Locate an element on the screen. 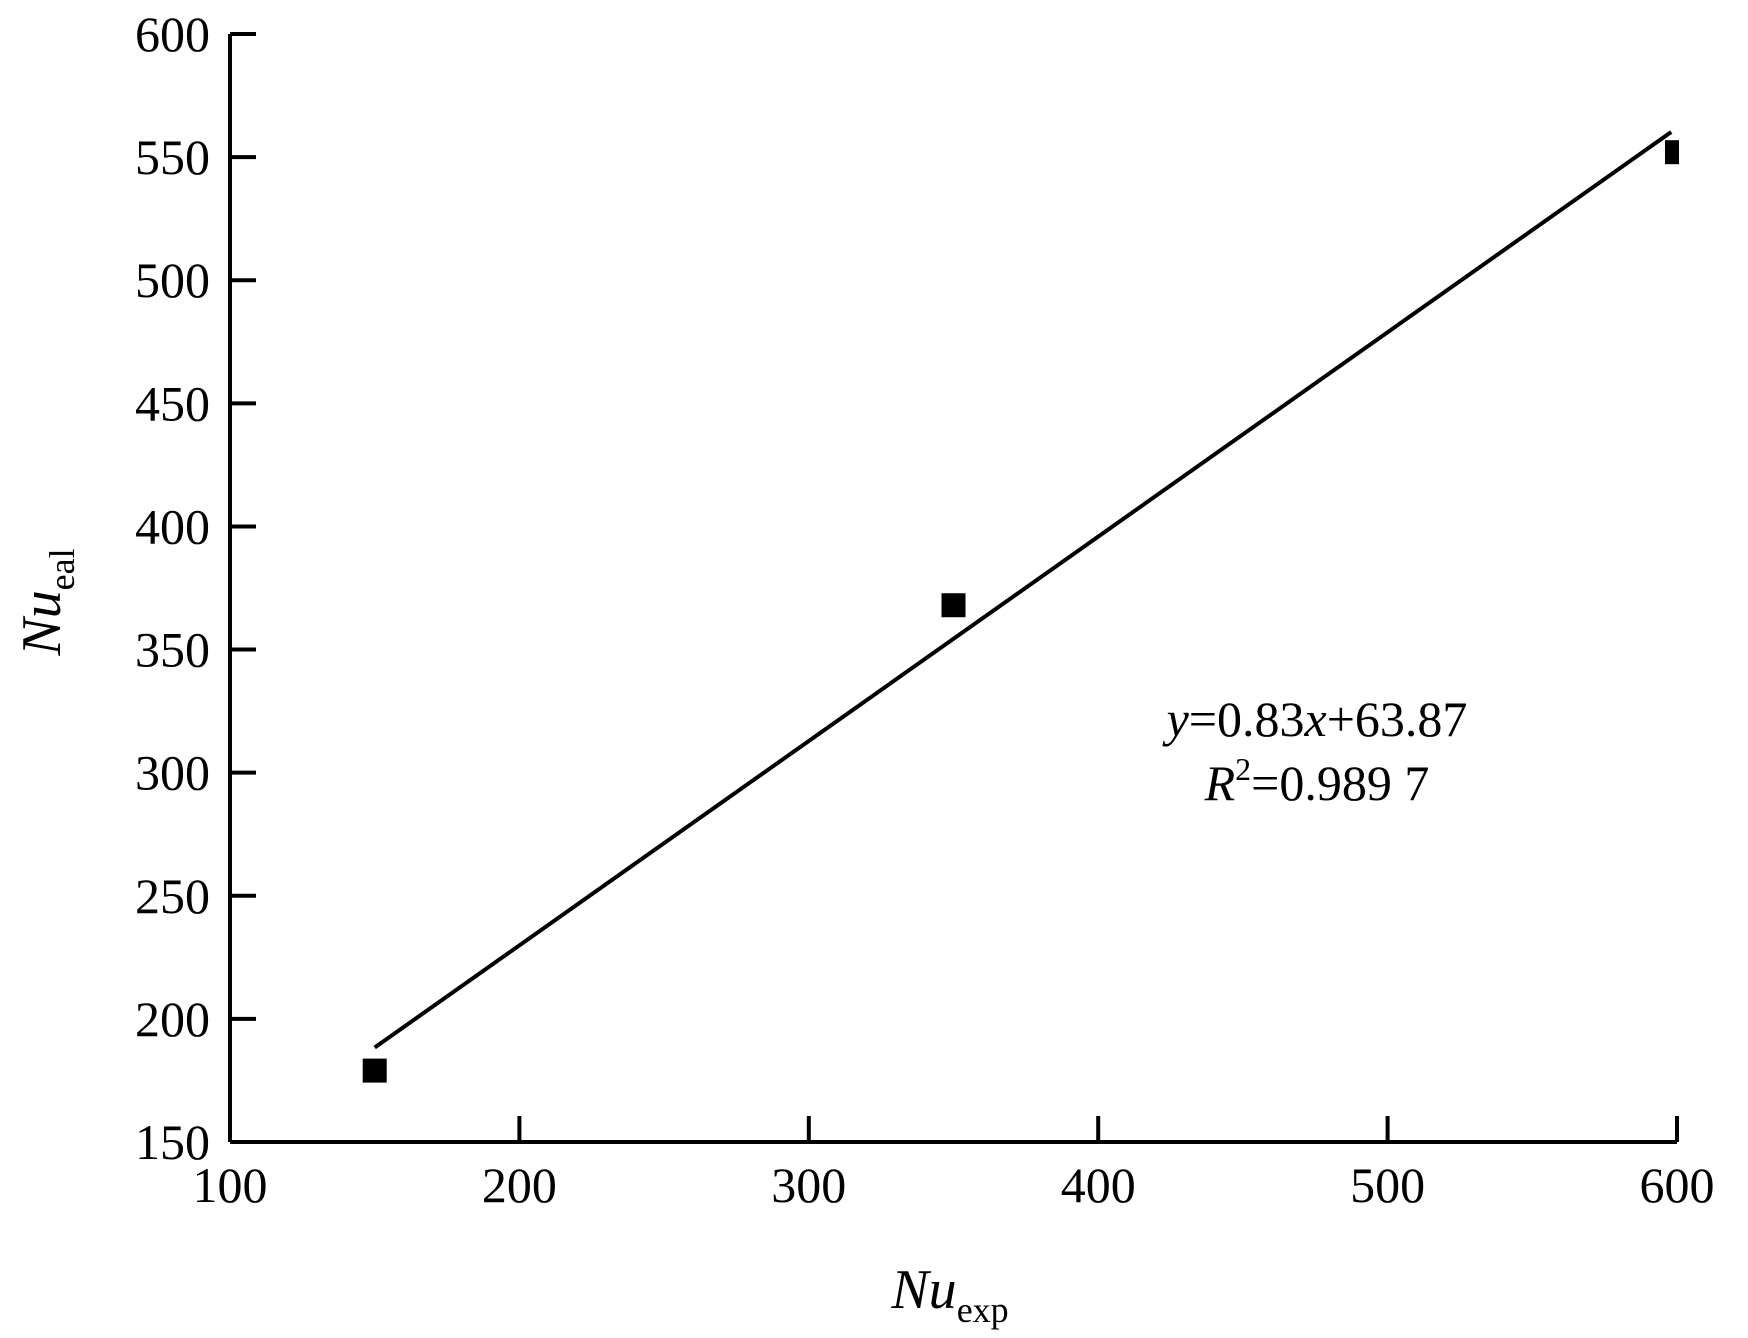 The width and height of the screenshot is (1748, 1338). x-axis-title-main: Nu is located at coordinates (923, 1290).